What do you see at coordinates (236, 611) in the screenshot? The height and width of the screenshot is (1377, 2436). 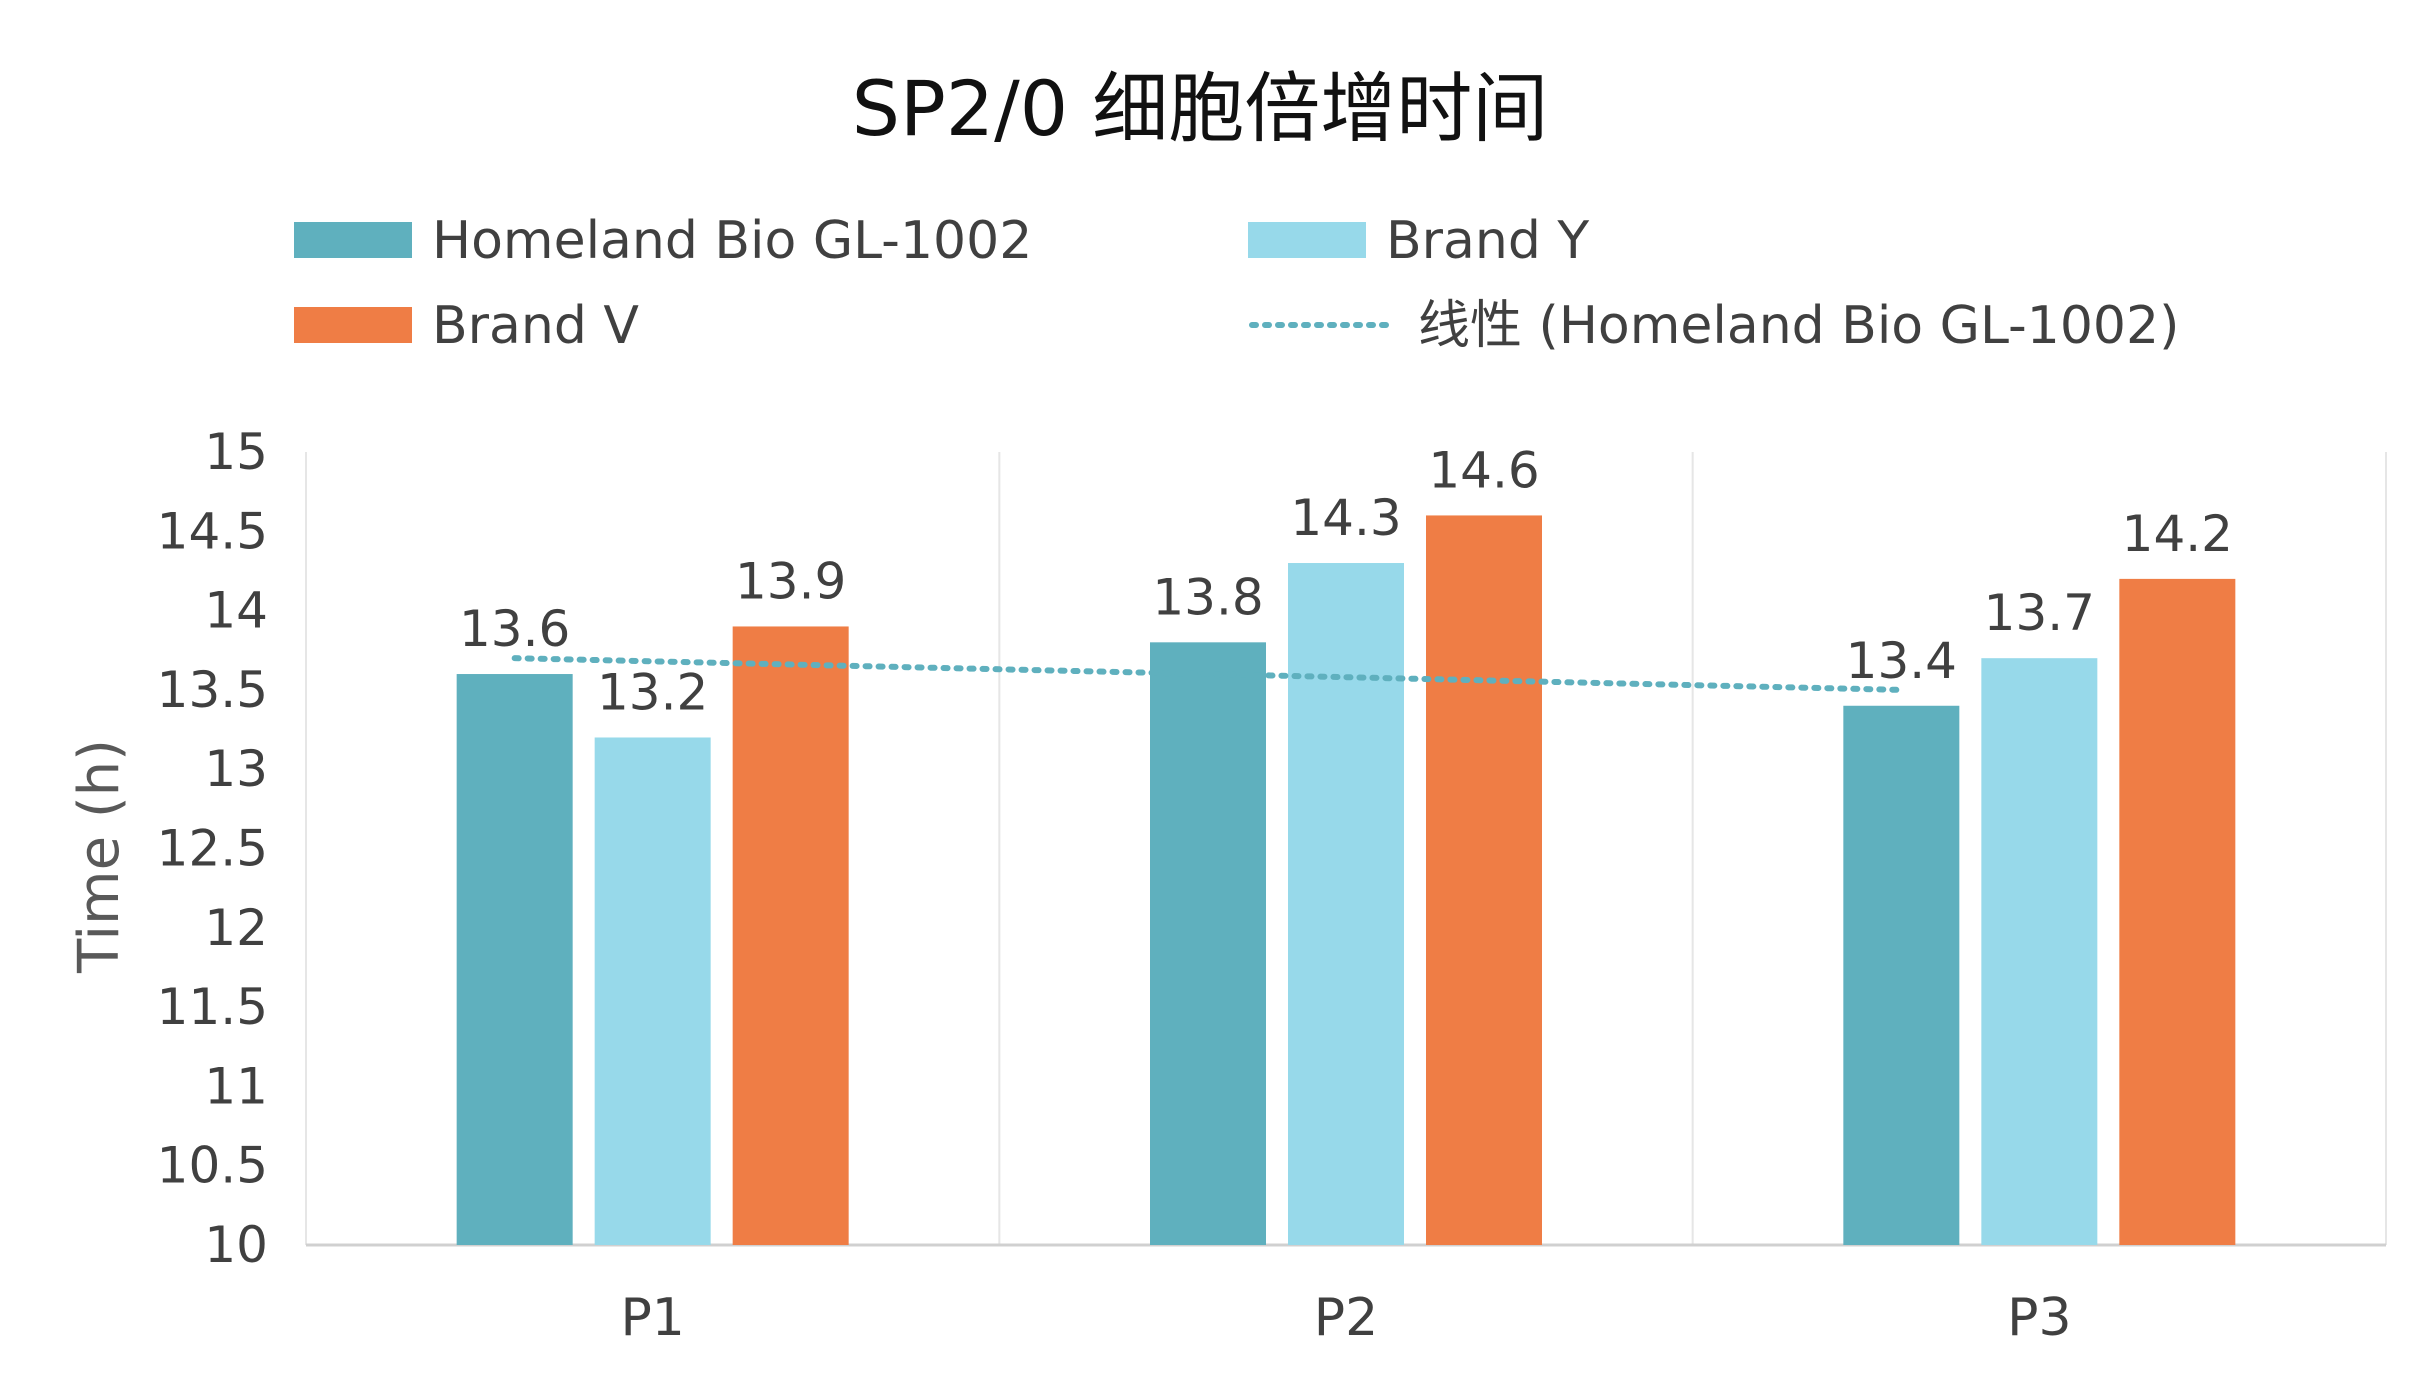 I see `y-tick-label: 14` at bounding box center [236, 611].